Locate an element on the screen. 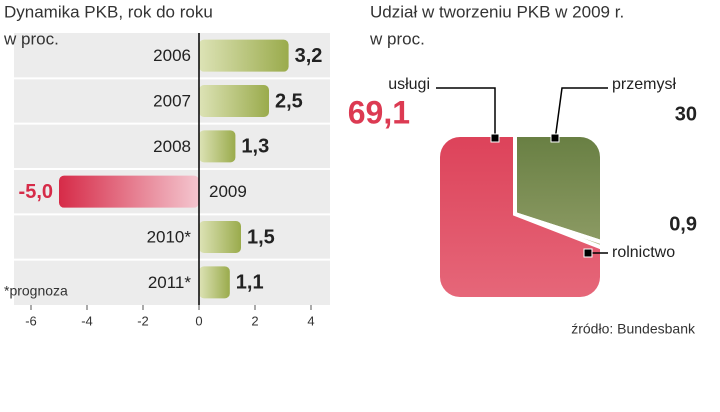 The height and width of the screenshot is (412, 720). category-label: 2009 is located at coordinates (228, 191).